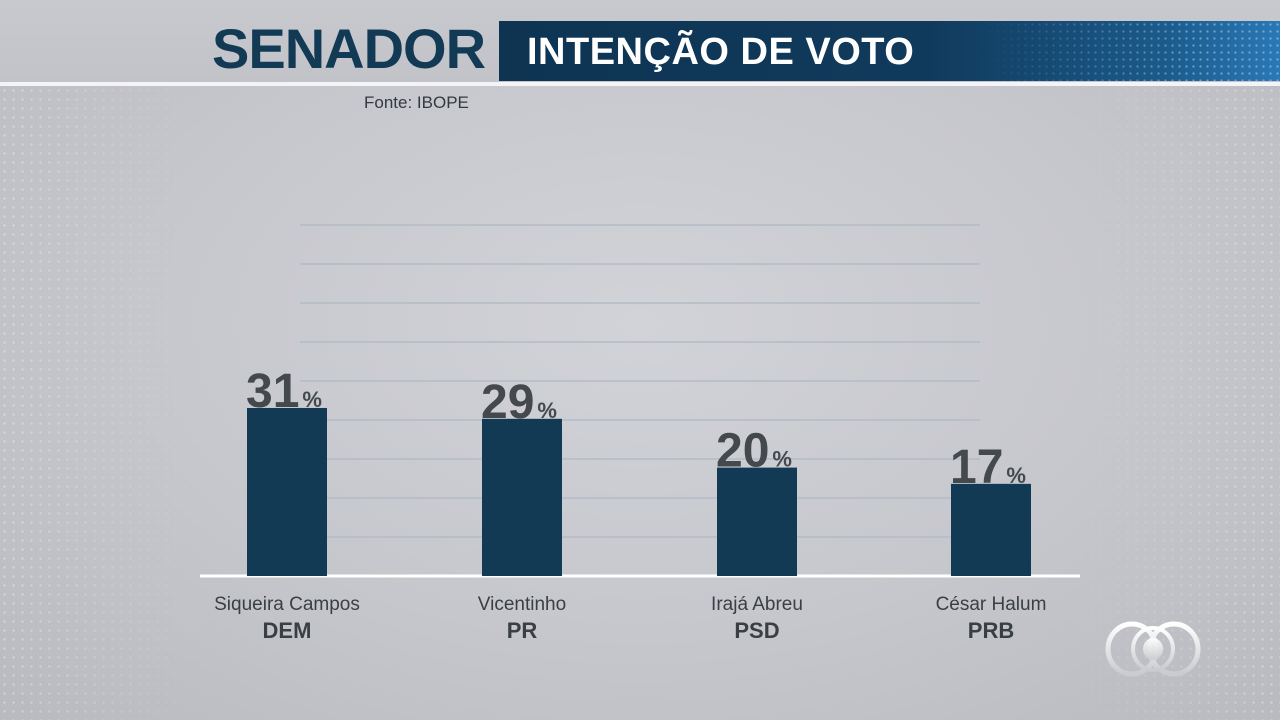  What do you see at coordinates (519, 402) in the screenshot?
I see `data-label: 29%` at bounding box center [519, 402].